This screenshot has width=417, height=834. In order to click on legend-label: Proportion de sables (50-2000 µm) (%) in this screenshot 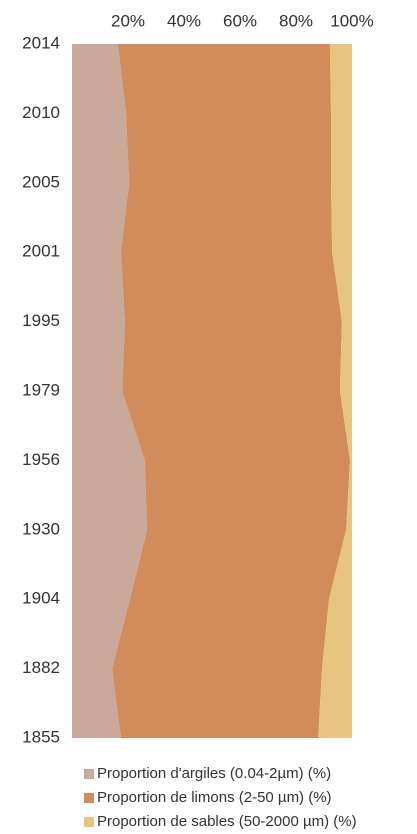, I will do `click(227, 821)`.